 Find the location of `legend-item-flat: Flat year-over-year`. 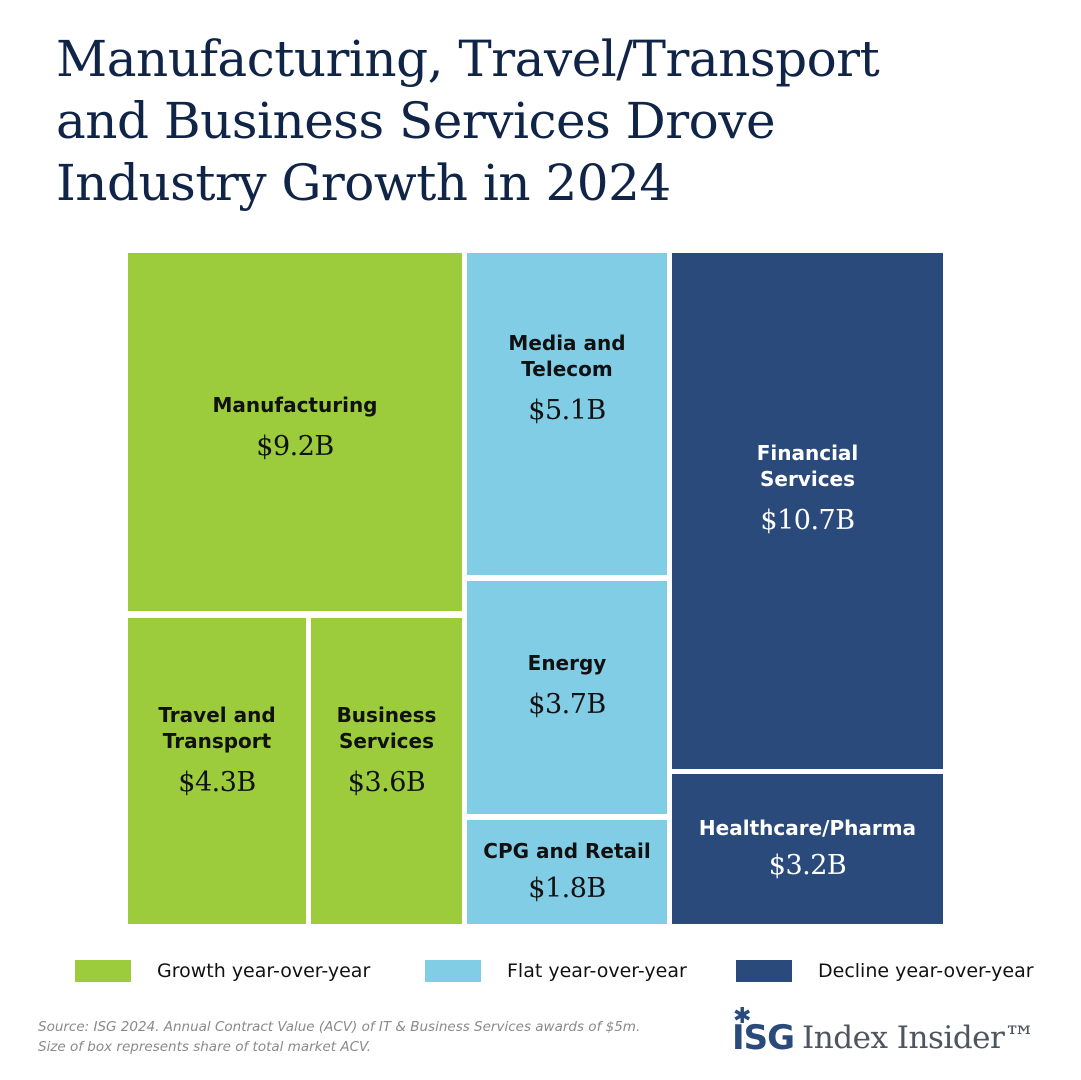

legend-item-flat: Flat year-over-year is located at coordinates (556, 971).